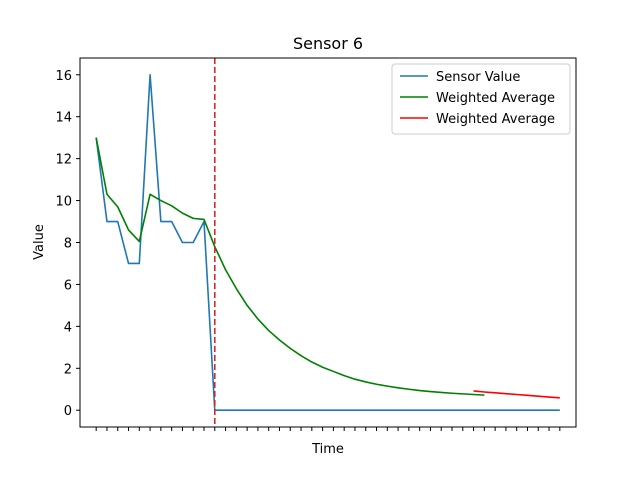  Describe the element at coordinates (68, 411) in the screenshot. I see `y-tick-label: 0` at that location.